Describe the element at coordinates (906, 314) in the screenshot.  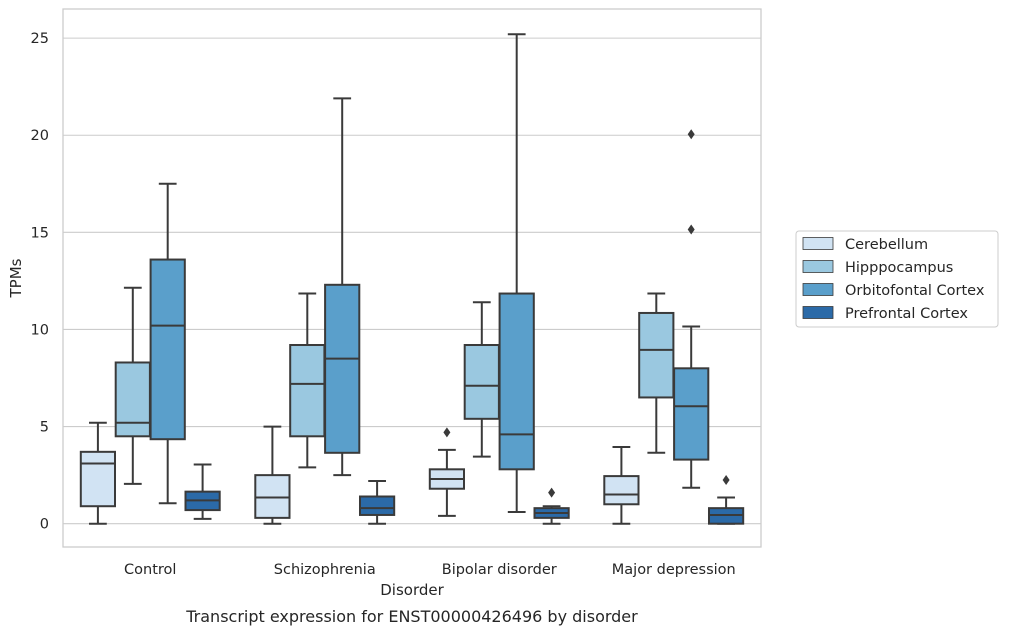
I see `legend-label: Prefrontal Cortex` at that location.